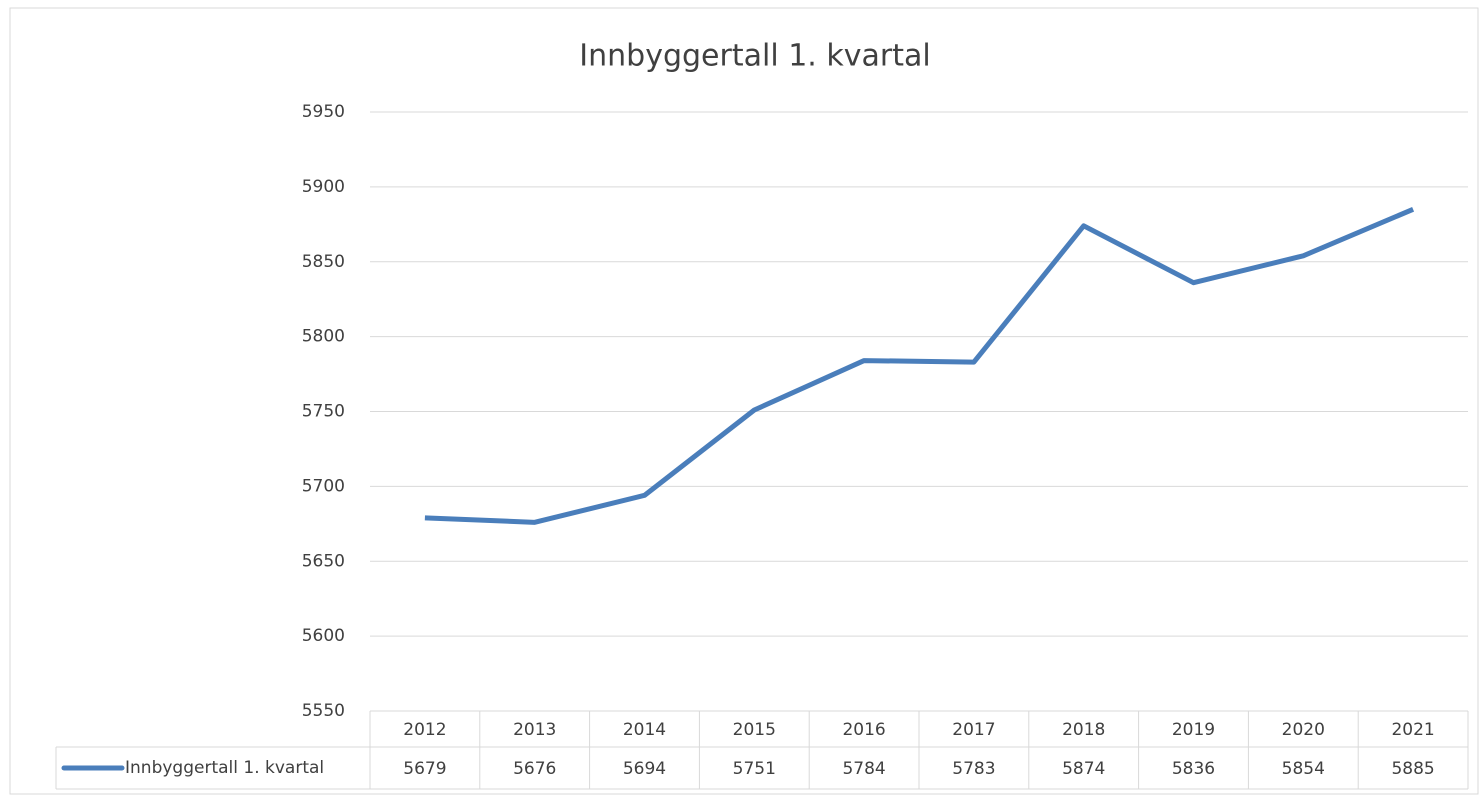 The image size is (1484, 799). Describe the element at coordinates (323, 486) in the screenshot. I see `y-tick-label: 5700` at that location.